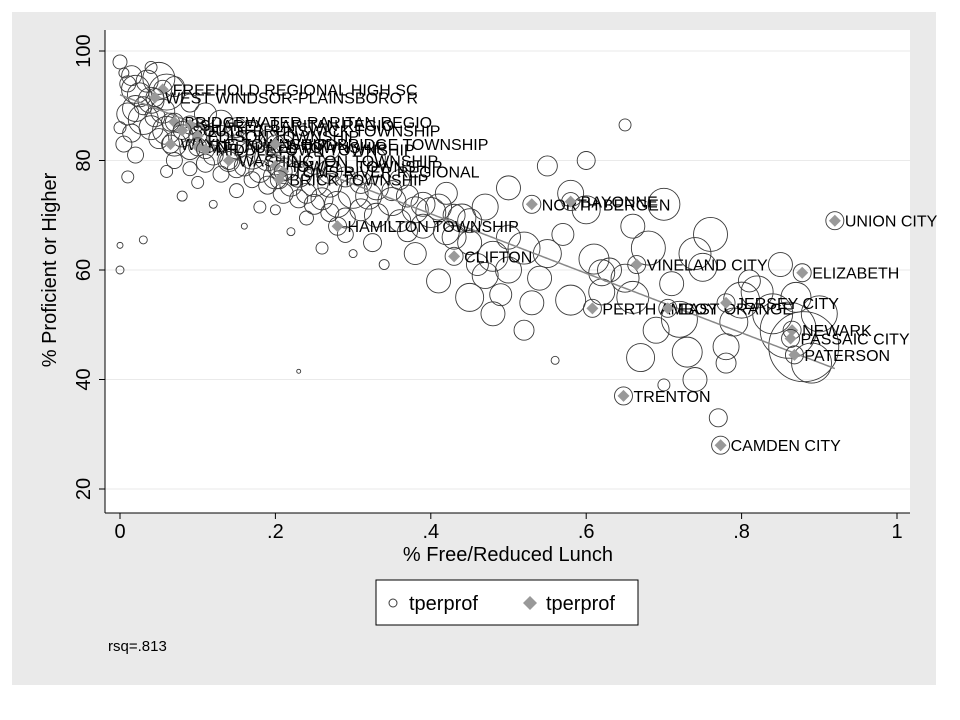  Describe the element at coordinates (619, 203) in the screenshot. I see `data-point-label: BAYONNE` at that location.